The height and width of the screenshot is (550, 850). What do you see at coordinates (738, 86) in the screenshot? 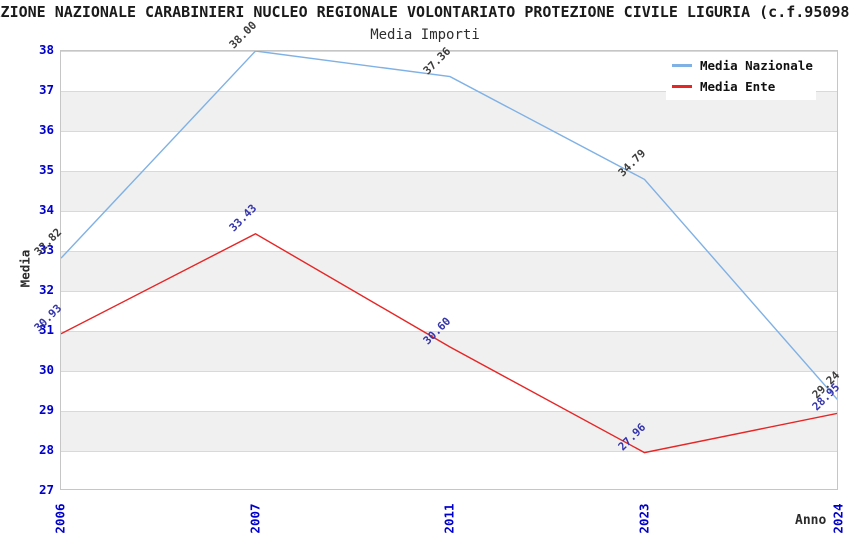
I see `legend-label: Media Ente` at bounding box center [738, 86].